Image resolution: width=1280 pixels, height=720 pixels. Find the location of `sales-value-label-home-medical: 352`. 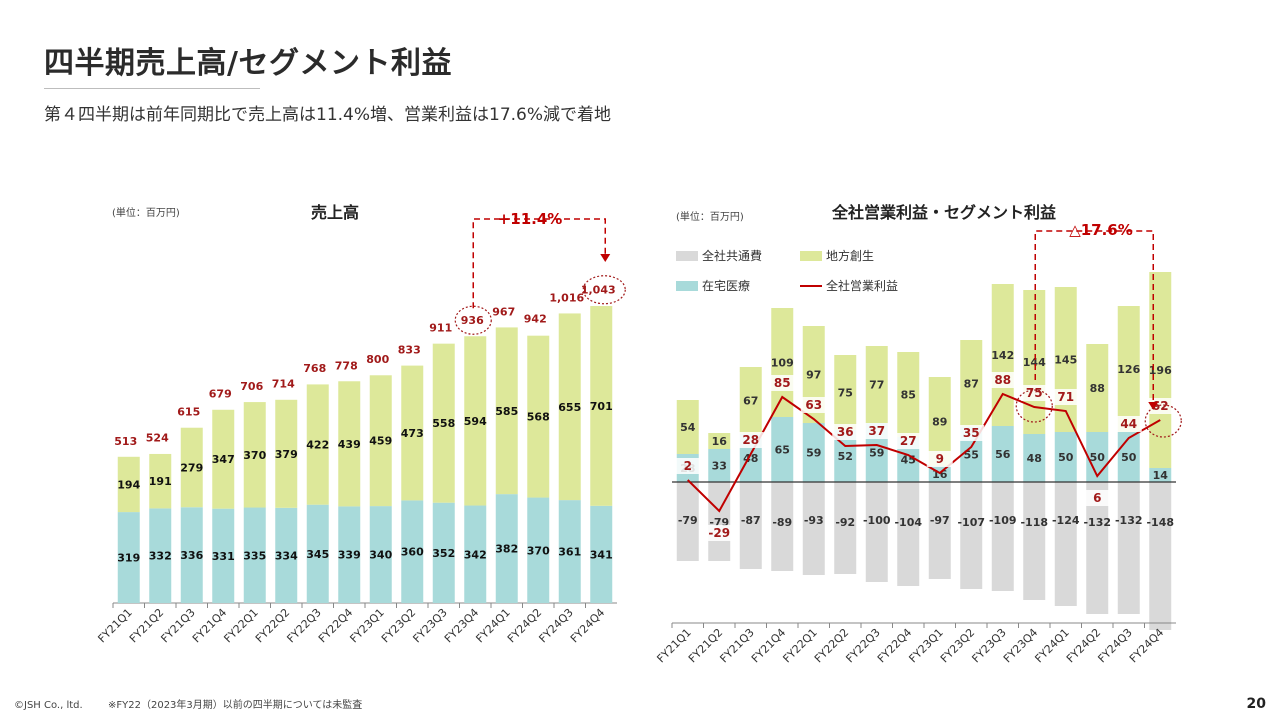

sales-value-label-home-medical: 352 is located at coordinates (443, 553).